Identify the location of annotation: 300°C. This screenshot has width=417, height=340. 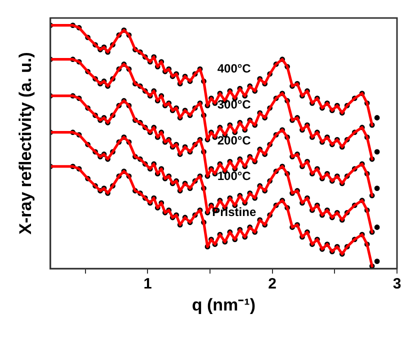
(234, 105).